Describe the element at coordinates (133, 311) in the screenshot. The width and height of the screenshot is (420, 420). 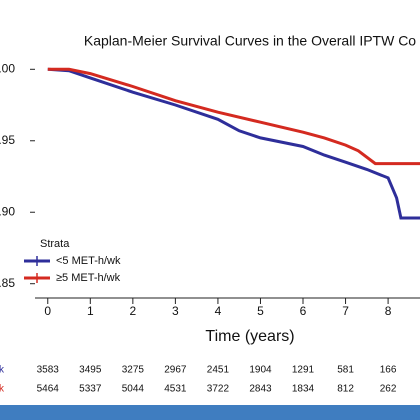
I see `x-tick-label: 2` at that location.